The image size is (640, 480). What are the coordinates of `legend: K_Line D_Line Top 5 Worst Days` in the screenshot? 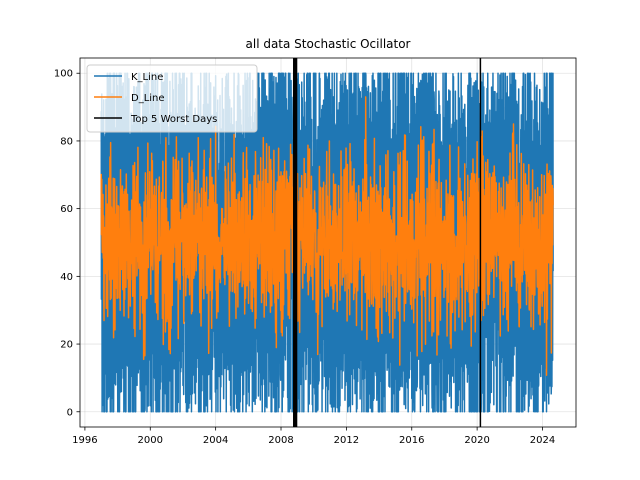 It's located at (172, 98).